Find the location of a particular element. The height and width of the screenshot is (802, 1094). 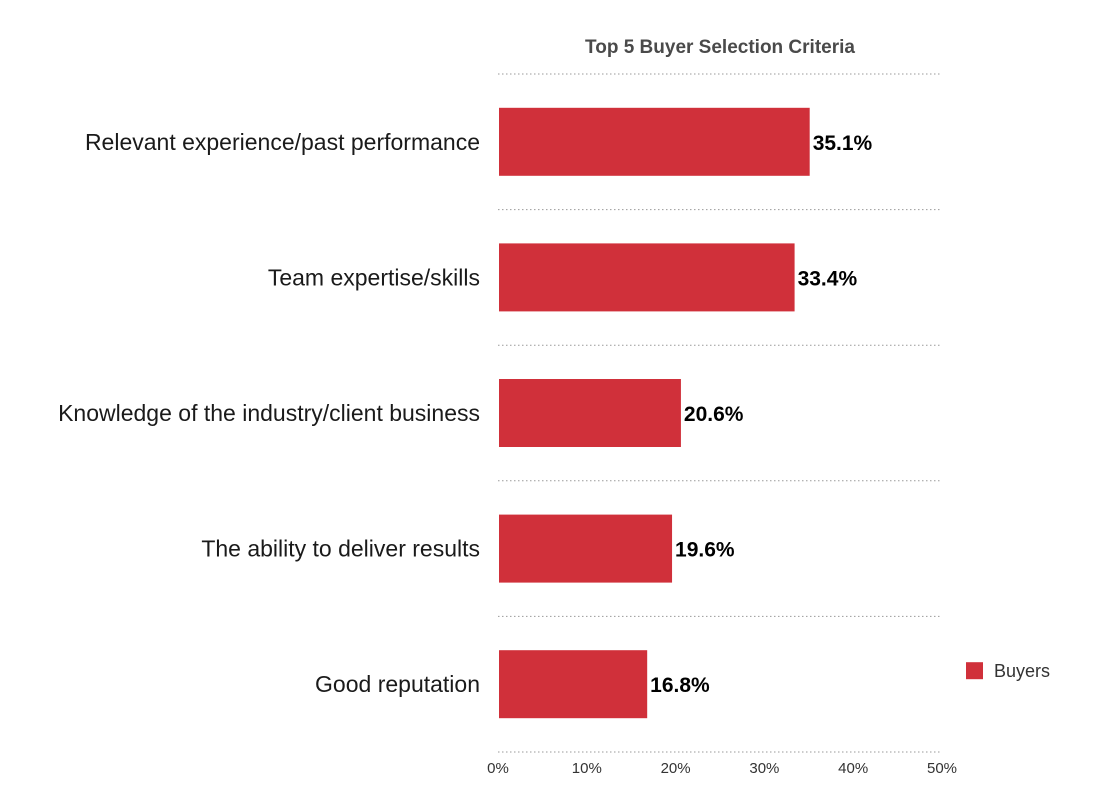

x-tick-label: 10% is located at coordinates (587, 768).